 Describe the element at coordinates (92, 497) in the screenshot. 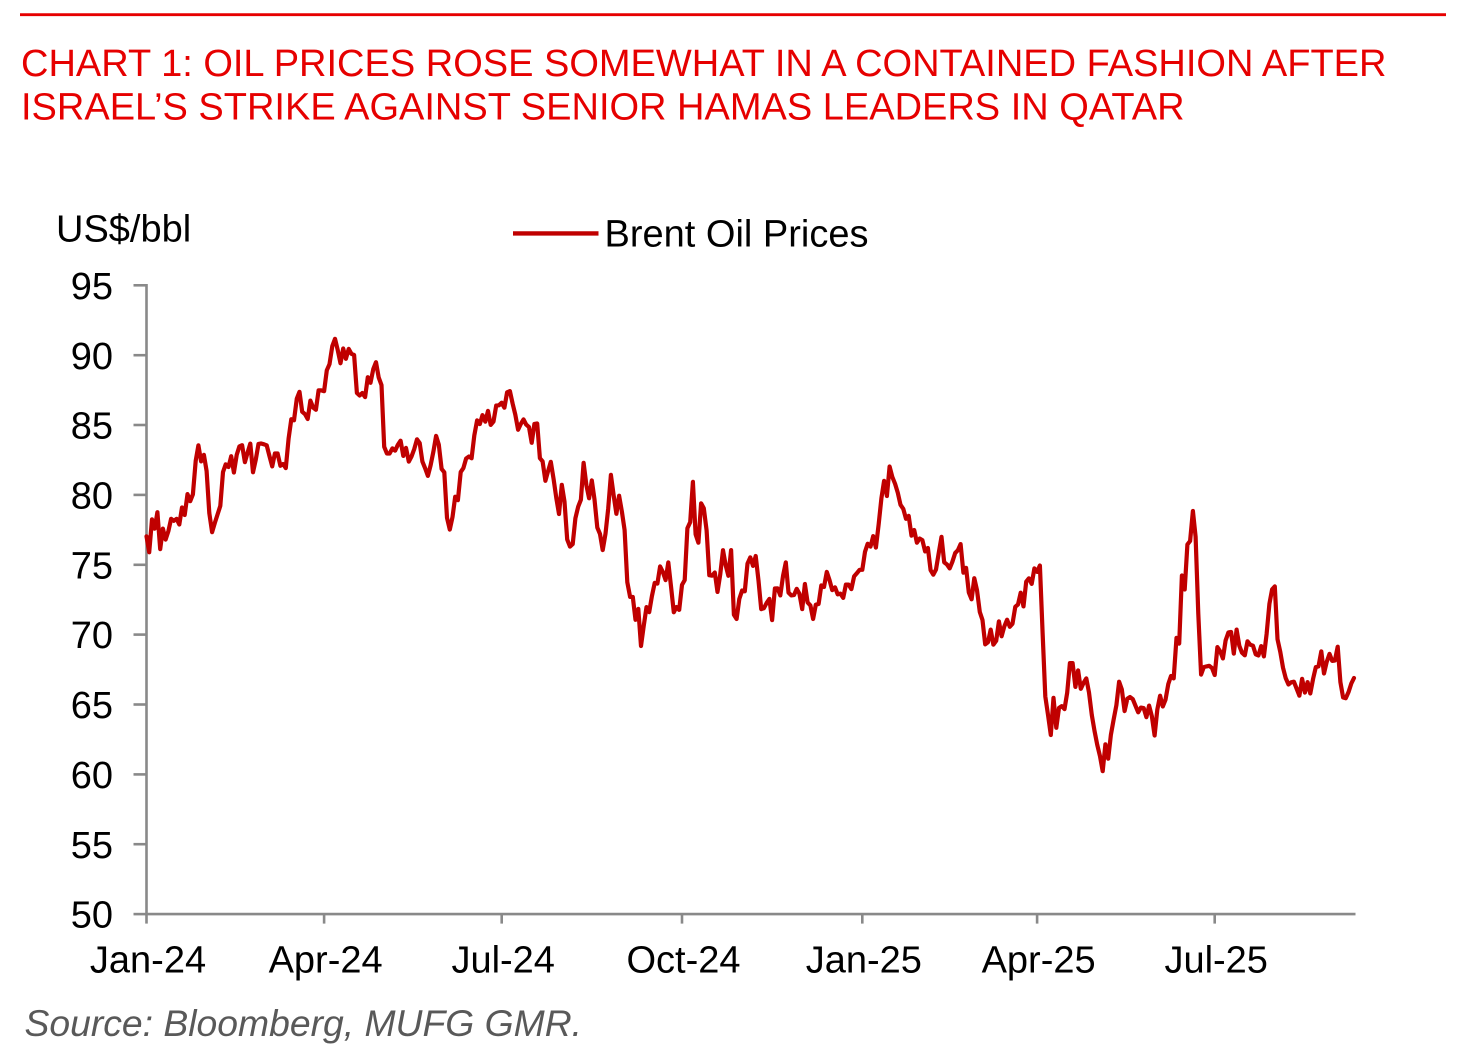

I see `svg-text: 80` at that location.